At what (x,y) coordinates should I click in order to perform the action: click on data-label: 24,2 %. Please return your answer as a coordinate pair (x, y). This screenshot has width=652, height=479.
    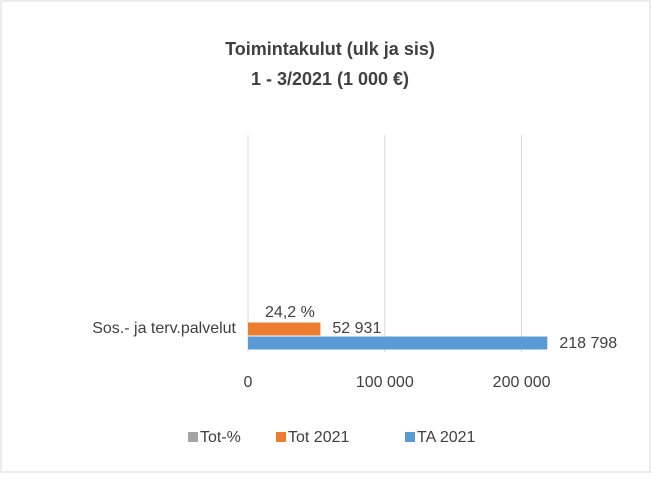
    Looking at the image, I should click on (290, 312).